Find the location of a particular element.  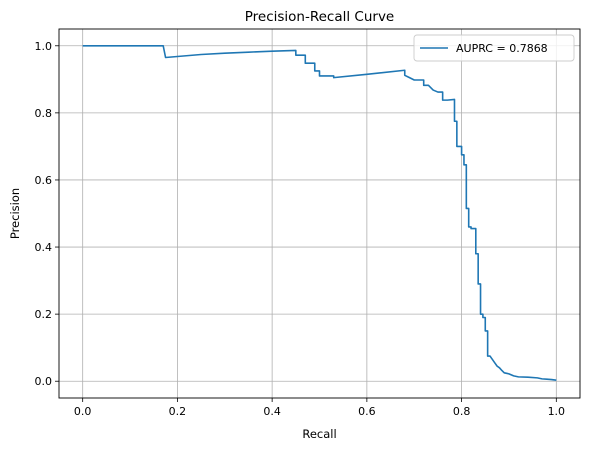

y-tick-label: 0.2 is located at coordinates (44, 314).